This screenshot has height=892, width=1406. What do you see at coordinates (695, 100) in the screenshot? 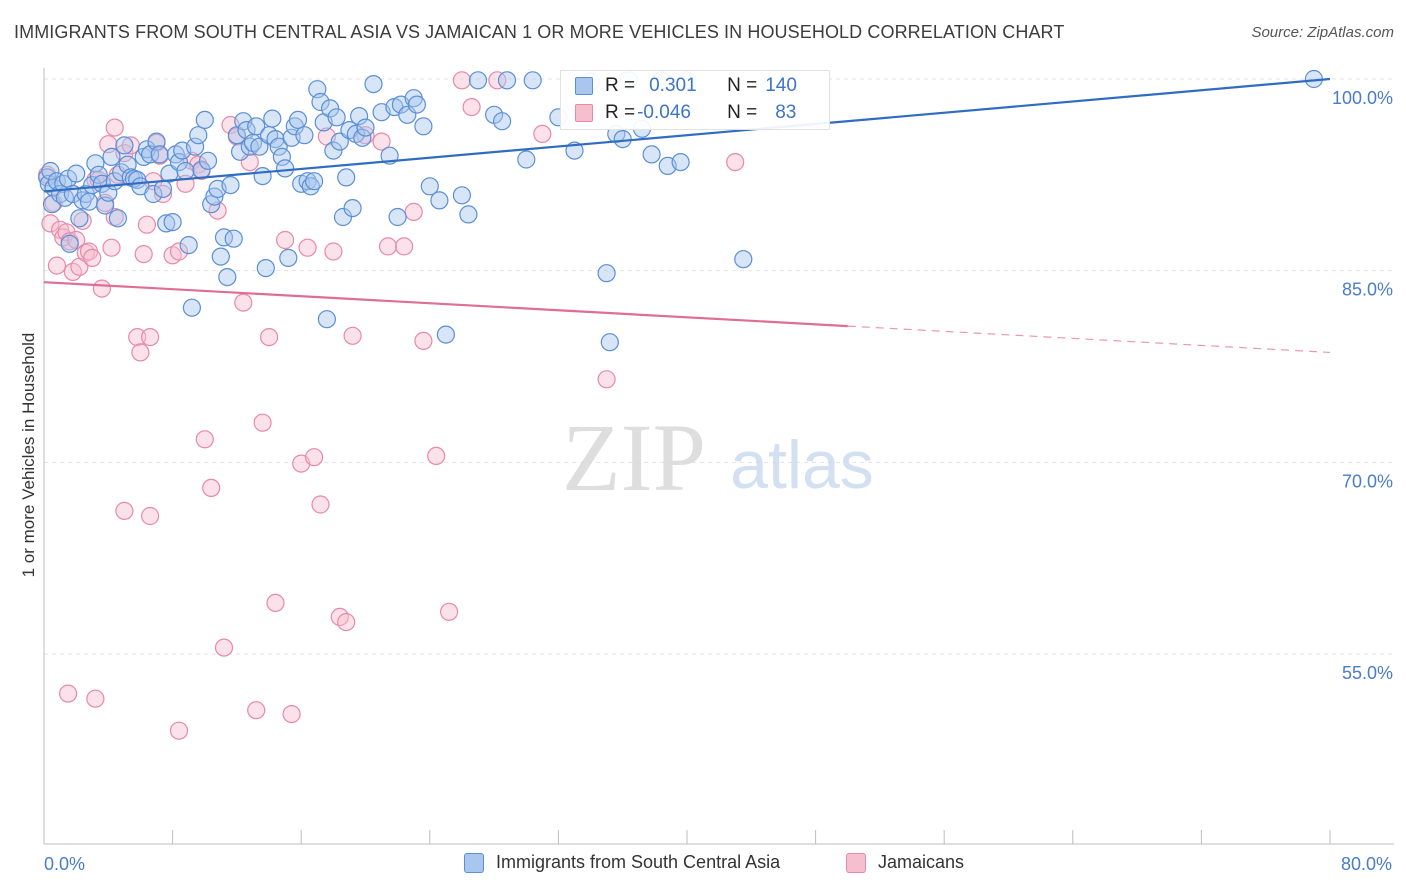
I see `stats-legend: R = 0.301 N = 140 R = -0.046 N = 83` at bounding box center [695, 100].